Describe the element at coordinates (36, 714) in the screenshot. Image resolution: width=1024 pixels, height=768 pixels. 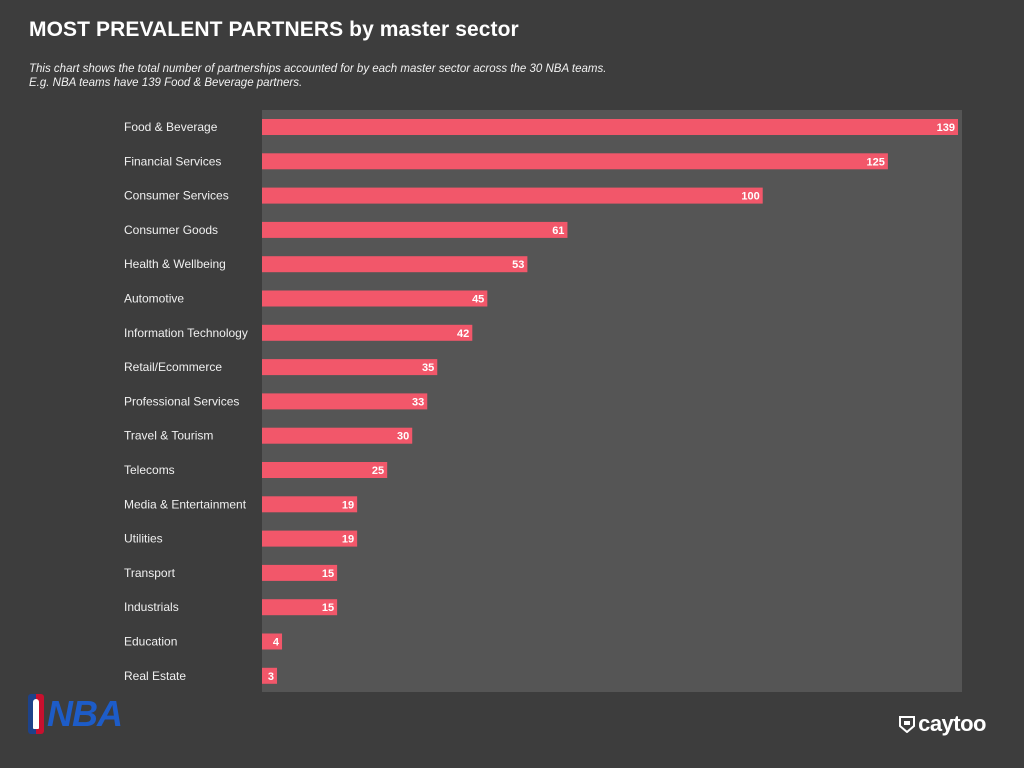
I see `nba-silhouette-icon` at that location.